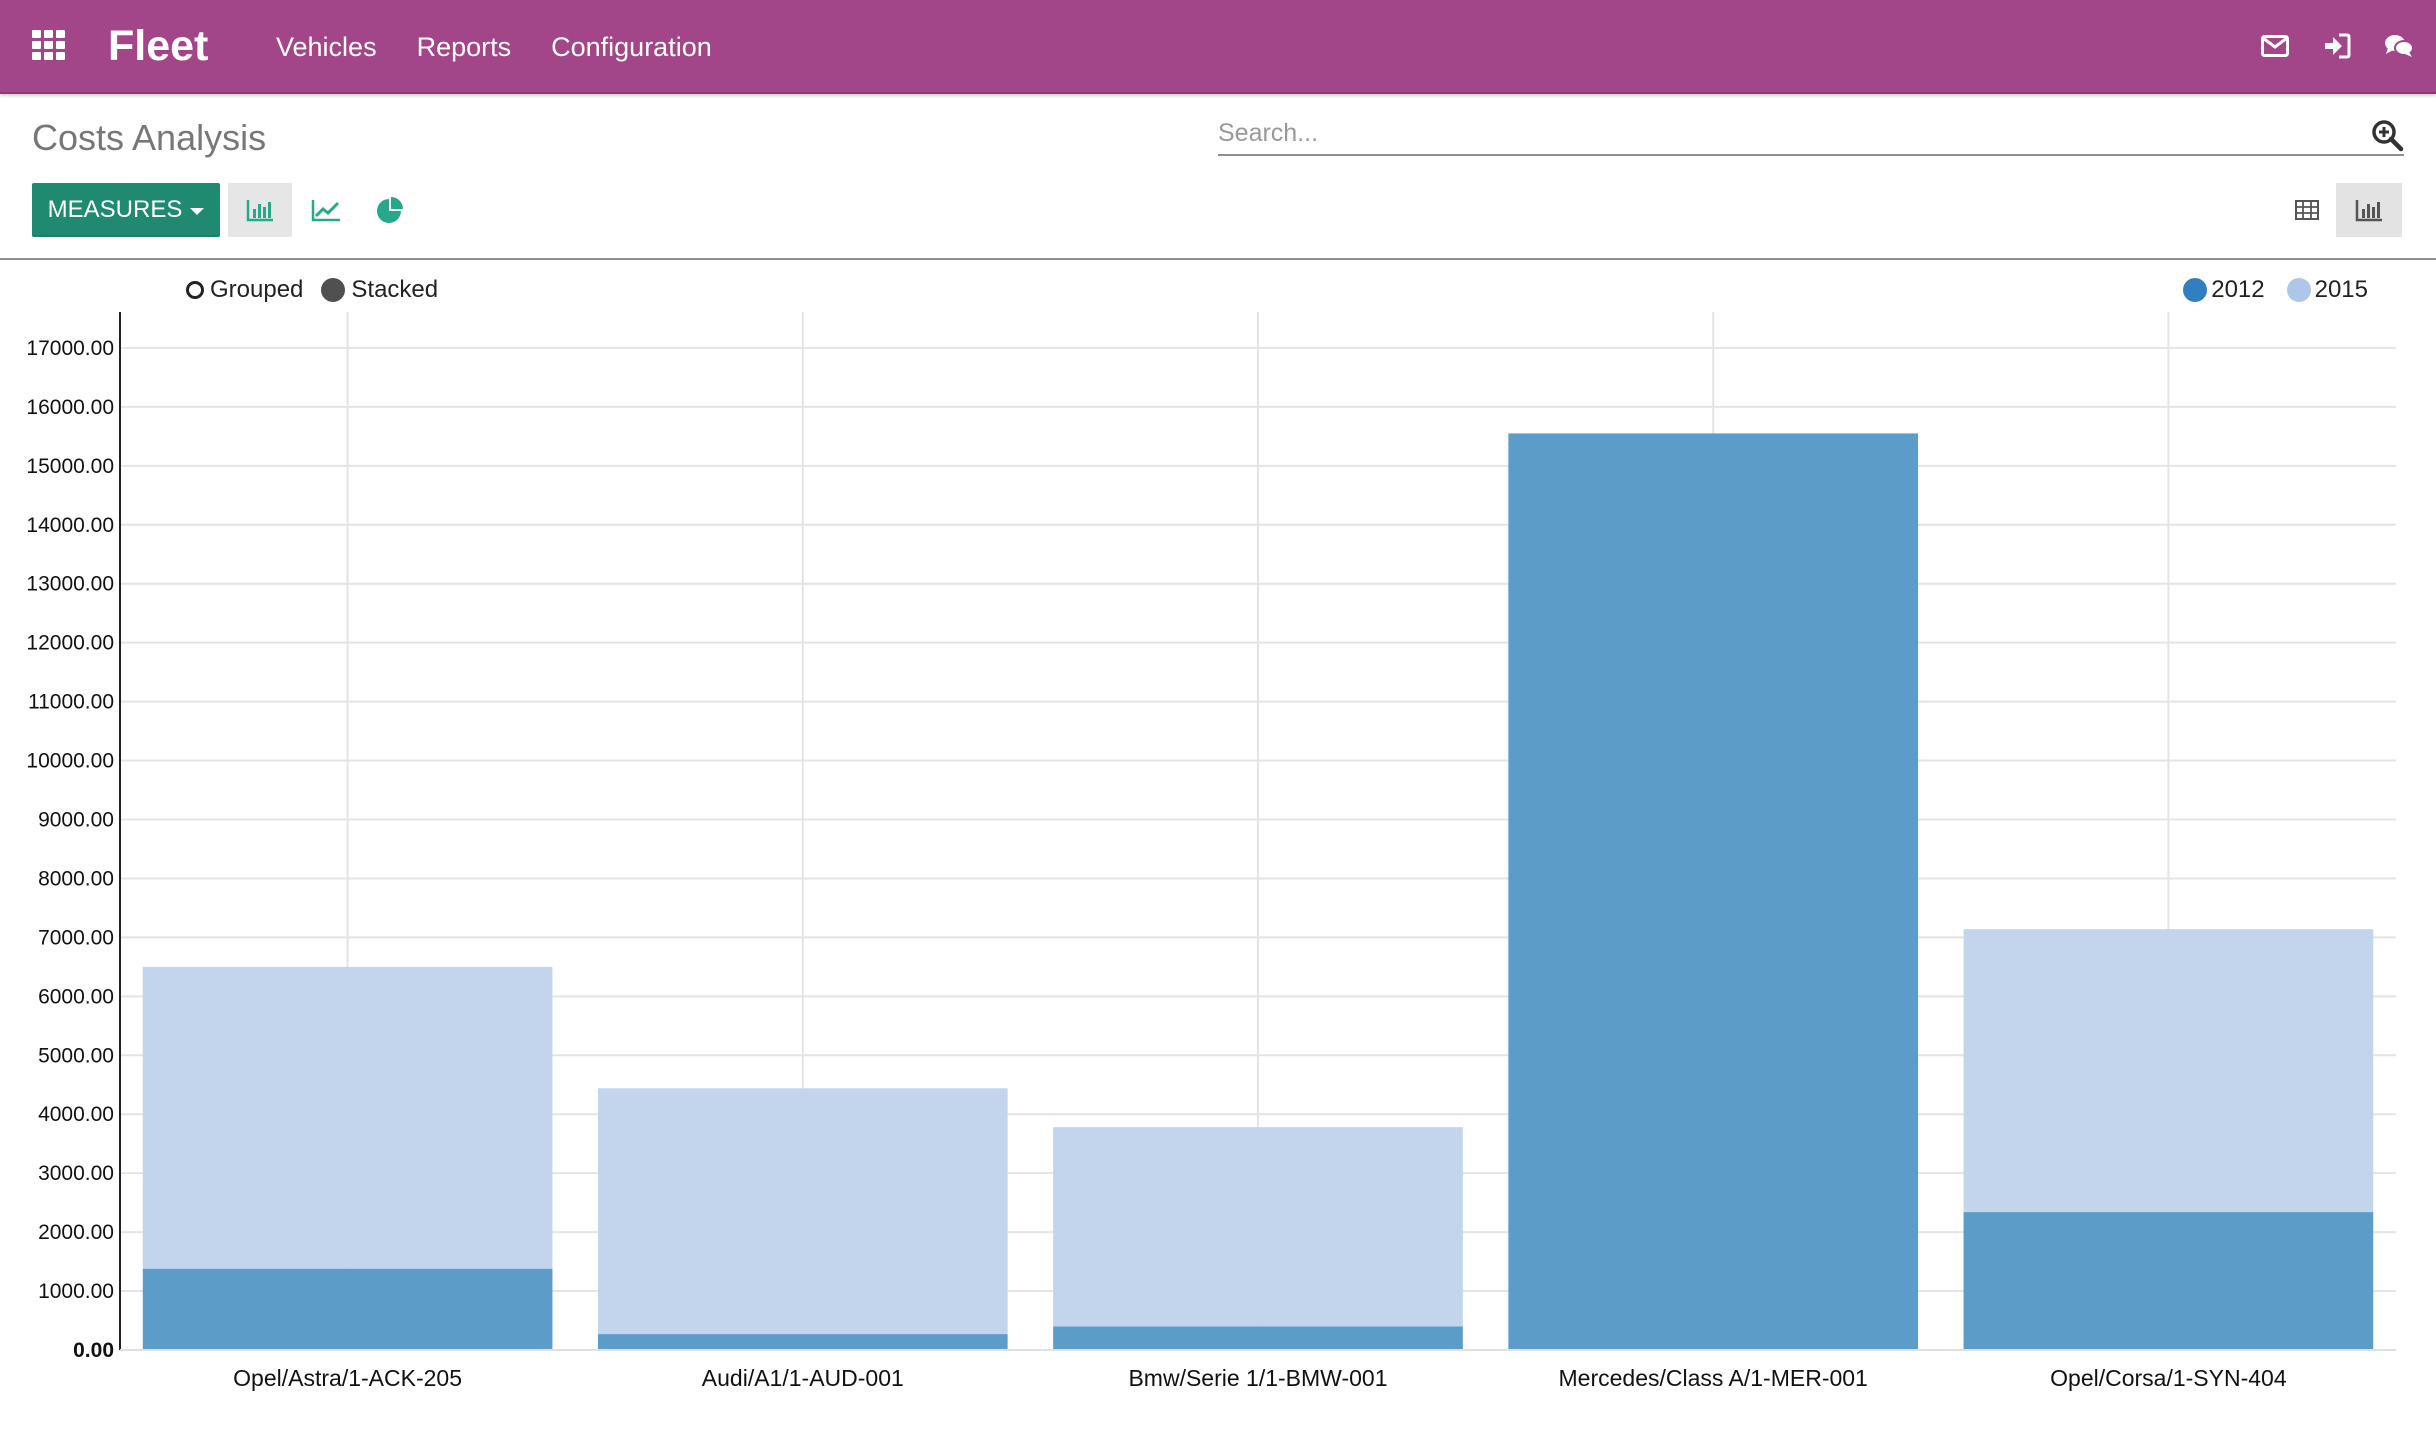 The height and width of the screenshot is (1434, 2436). What do you see at coordinates (1778, 133) in the screenshot?
I see `search-input` at bounding box center [1778, 133].